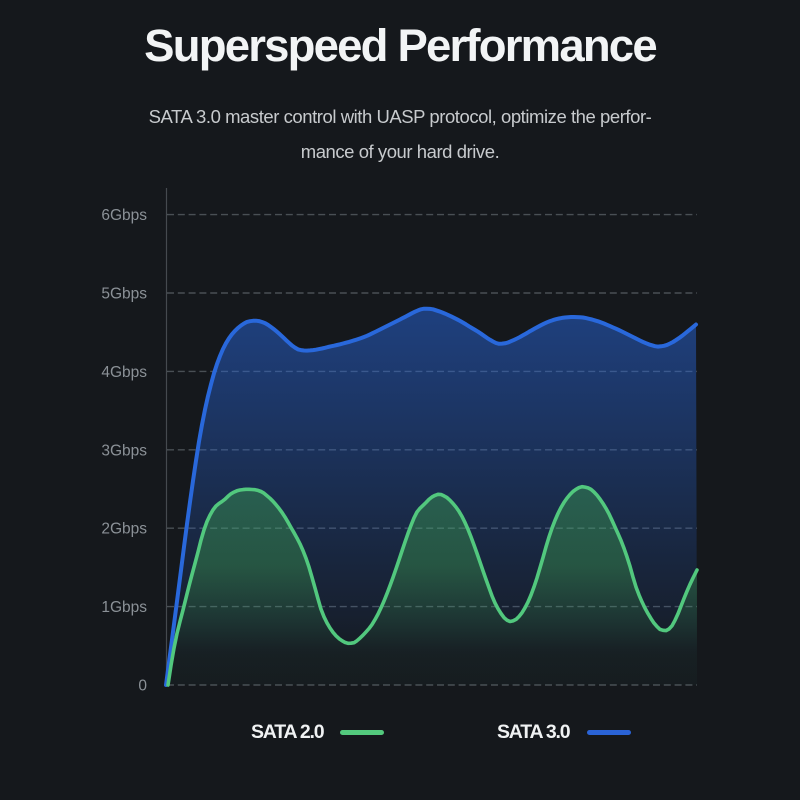 The height and width of the screenshot is (800, 800). What do you see at coordinates (124, 294) in the screenshot?
I see `svg-text: 5Gbps` at bounding box center [124, 294].